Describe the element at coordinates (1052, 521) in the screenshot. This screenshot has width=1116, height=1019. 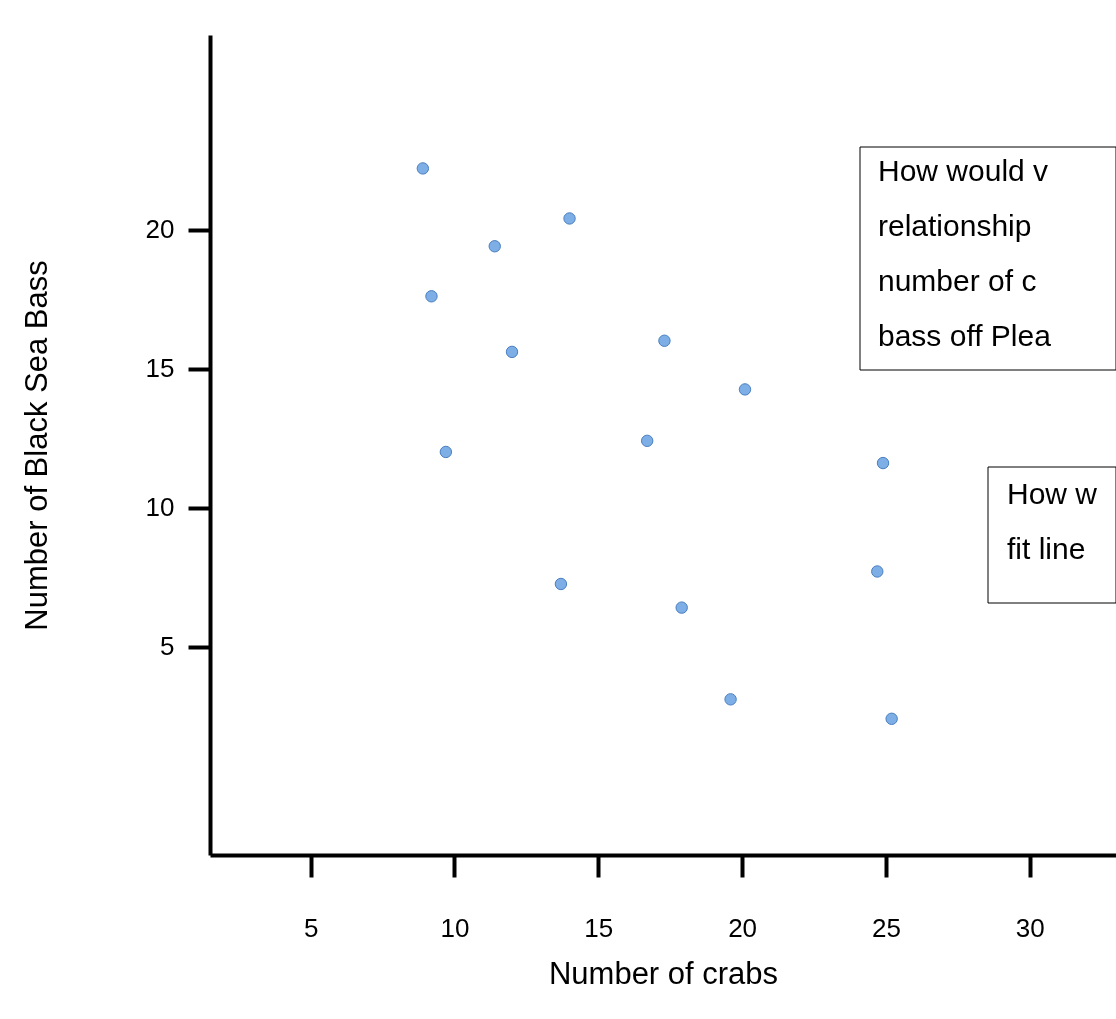
I see `annotation: How w fit line` at that location.